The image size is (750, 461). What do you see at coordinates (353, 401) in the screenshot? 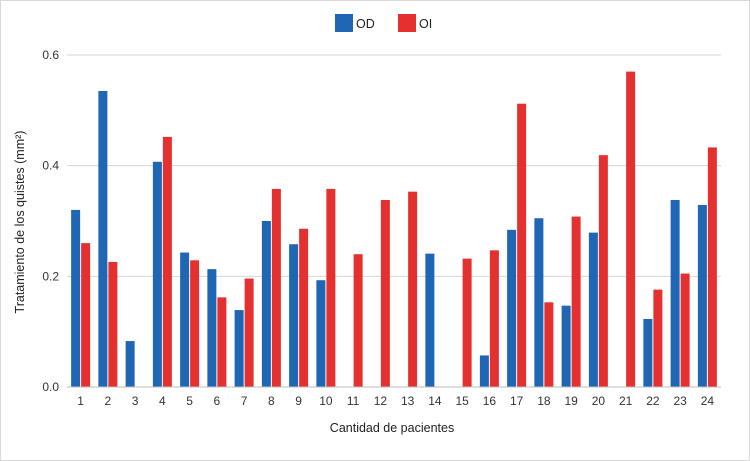
I see `x-tick-label: 11` at bounding box center [353, 401].